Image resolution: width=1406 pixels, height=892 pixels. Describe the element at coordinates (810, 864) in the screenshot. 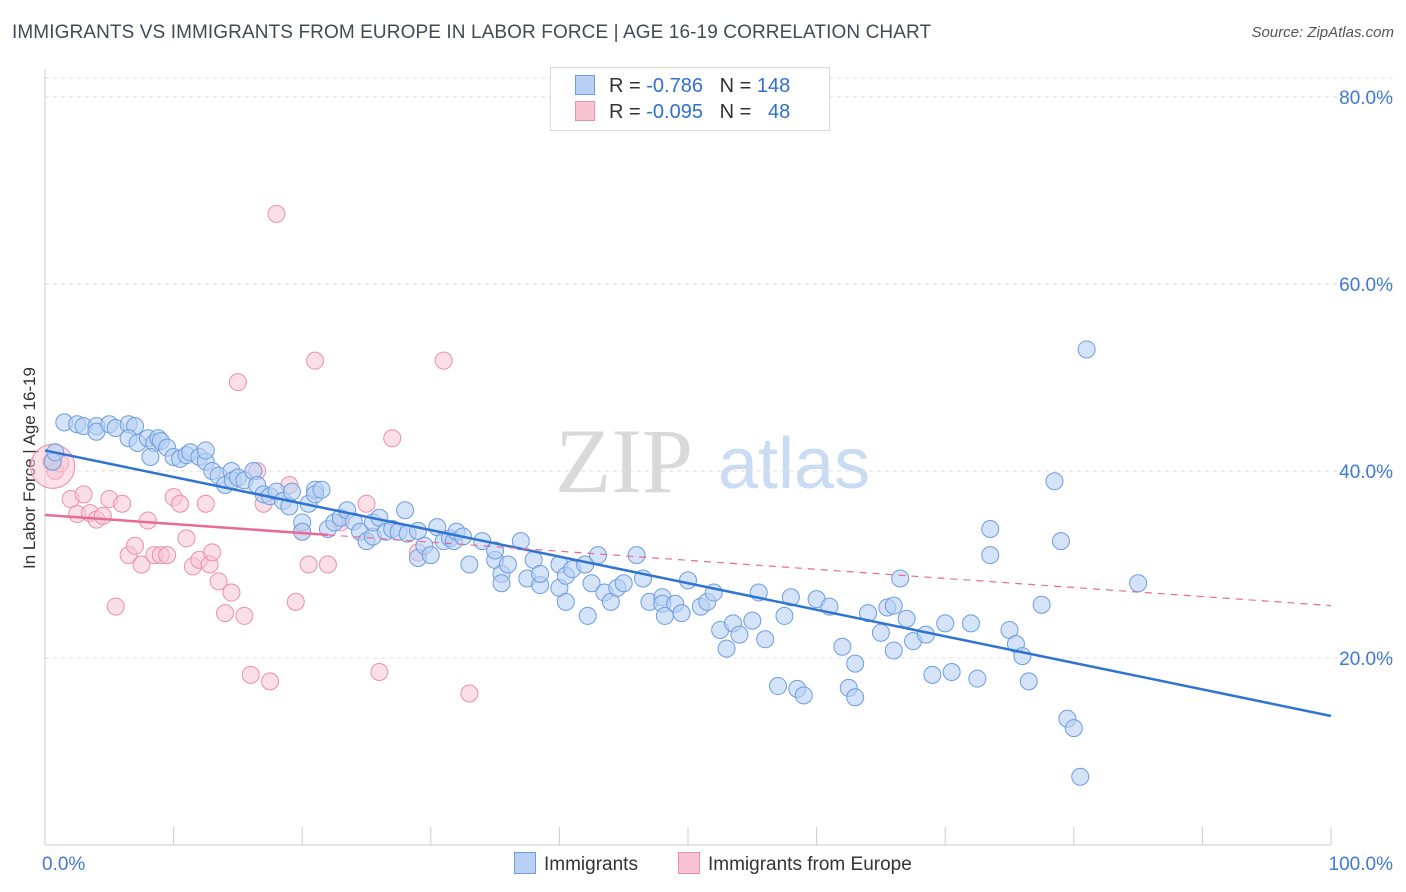

I see `bottom-legend-label: Immigrants from Europe` at that location.